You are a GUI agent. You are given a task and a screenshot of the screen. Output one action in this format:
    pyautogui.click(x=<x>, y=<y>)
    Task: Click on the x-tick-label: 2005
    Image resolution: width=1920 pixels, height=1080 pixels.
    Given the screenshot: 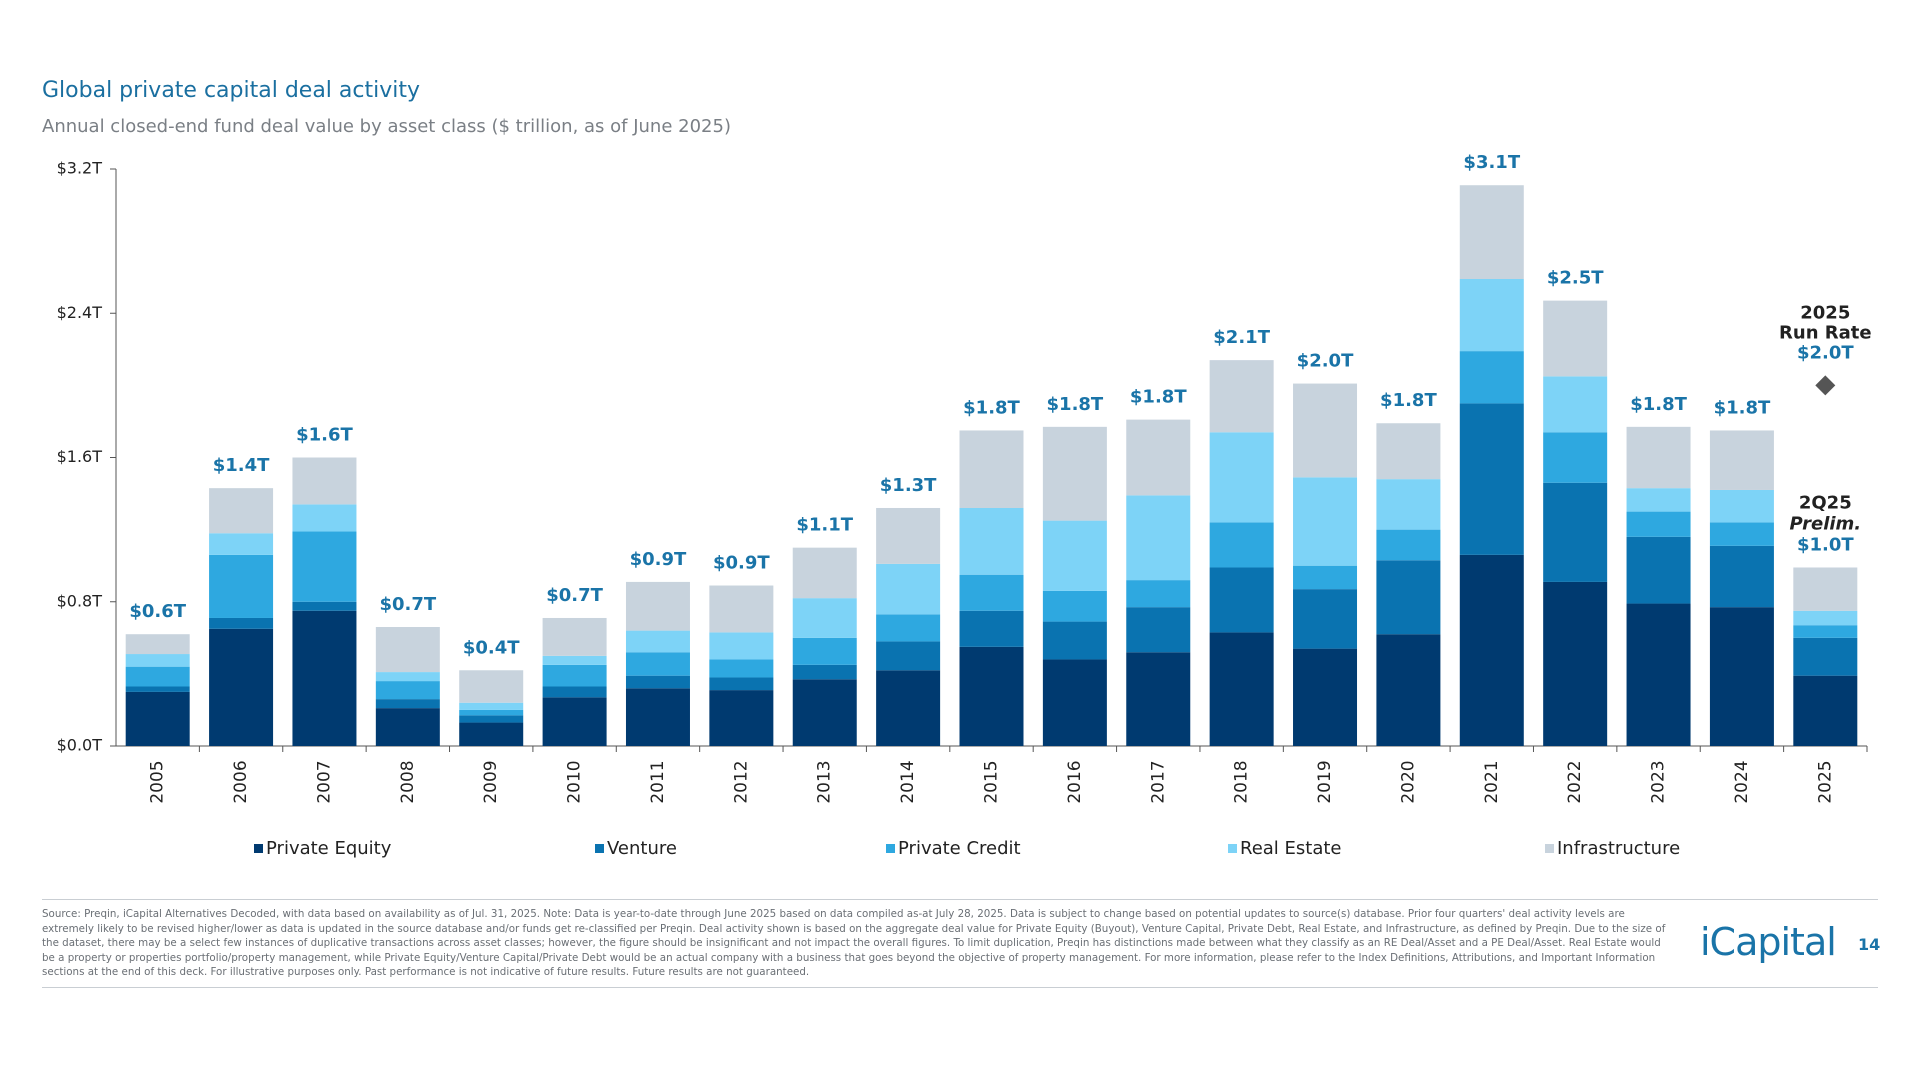 What is the action you would take?
    pyautogui.click(x=158, y=781)
    